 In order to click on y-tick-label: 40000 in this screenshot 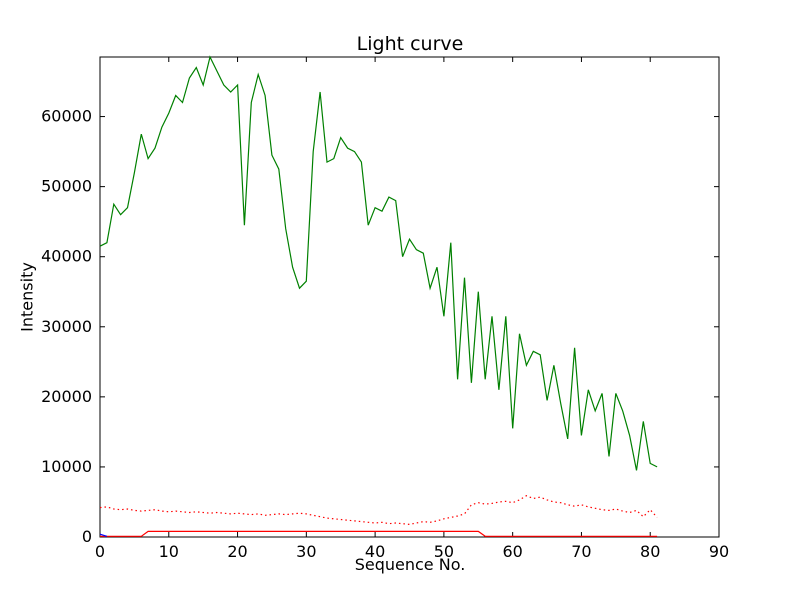, I will do `click(66, 256)`.